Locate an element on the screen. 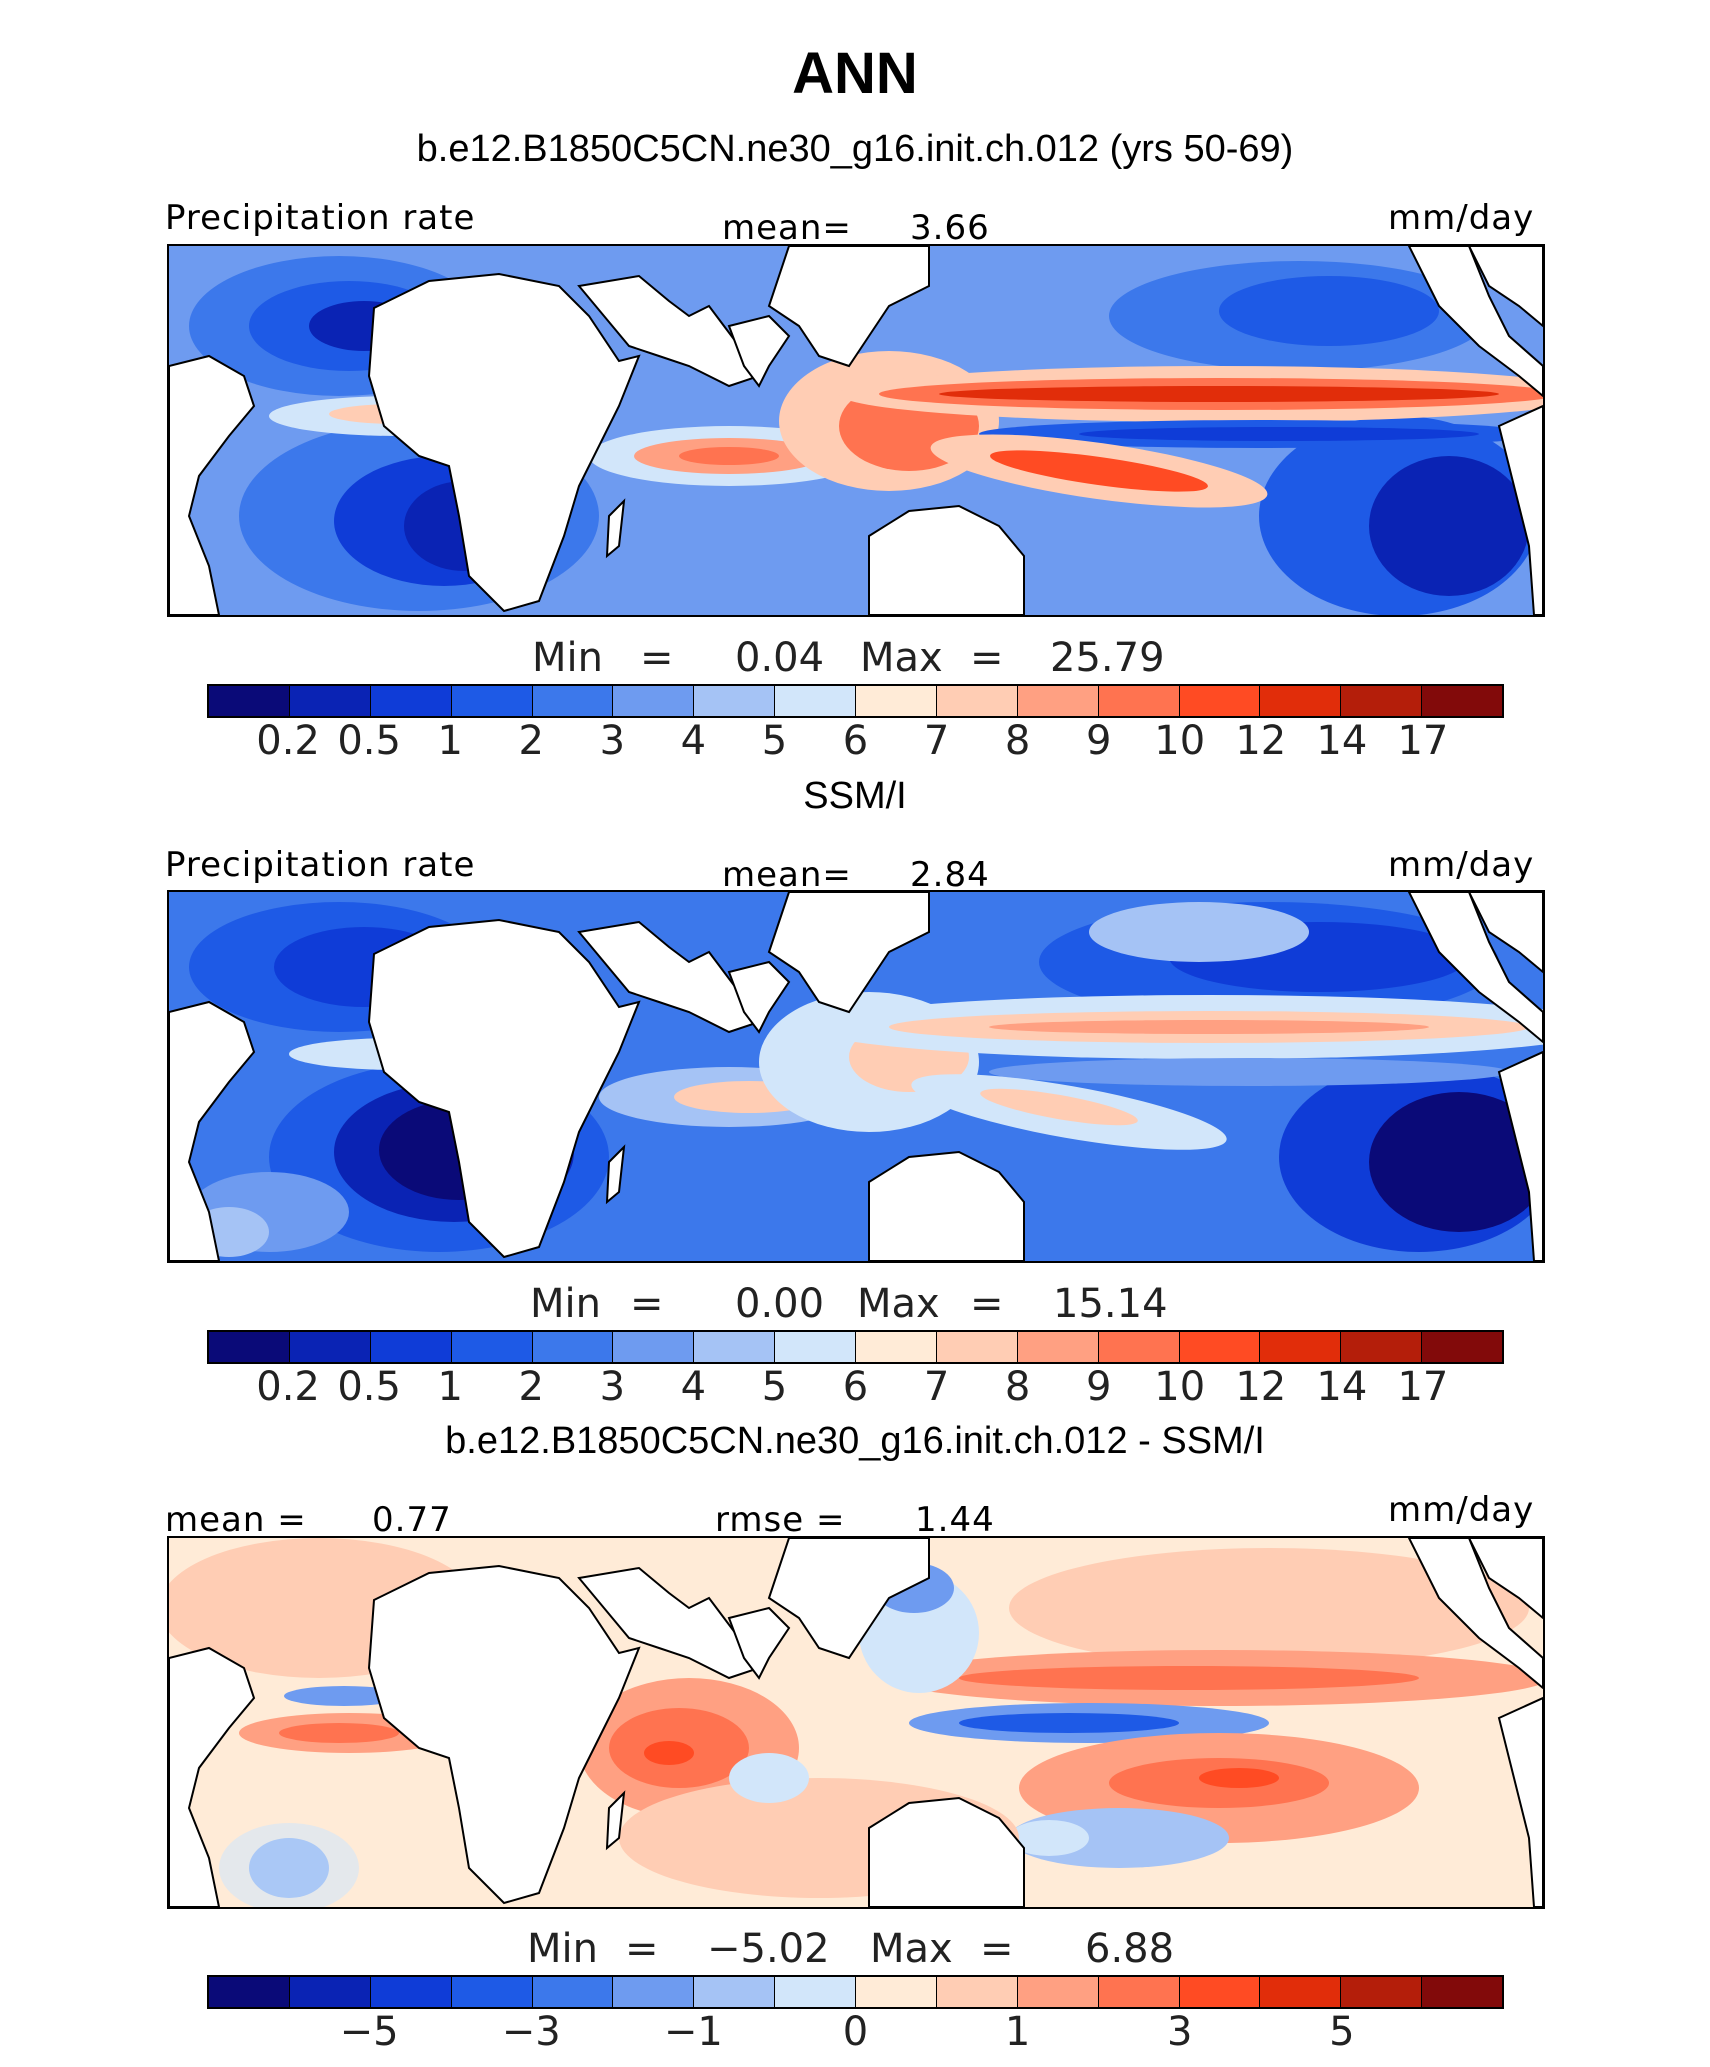 The width and height of the screenshot is (1710, 2067). colorbar-tick-label: 4 is located at coordinates (693, 741).